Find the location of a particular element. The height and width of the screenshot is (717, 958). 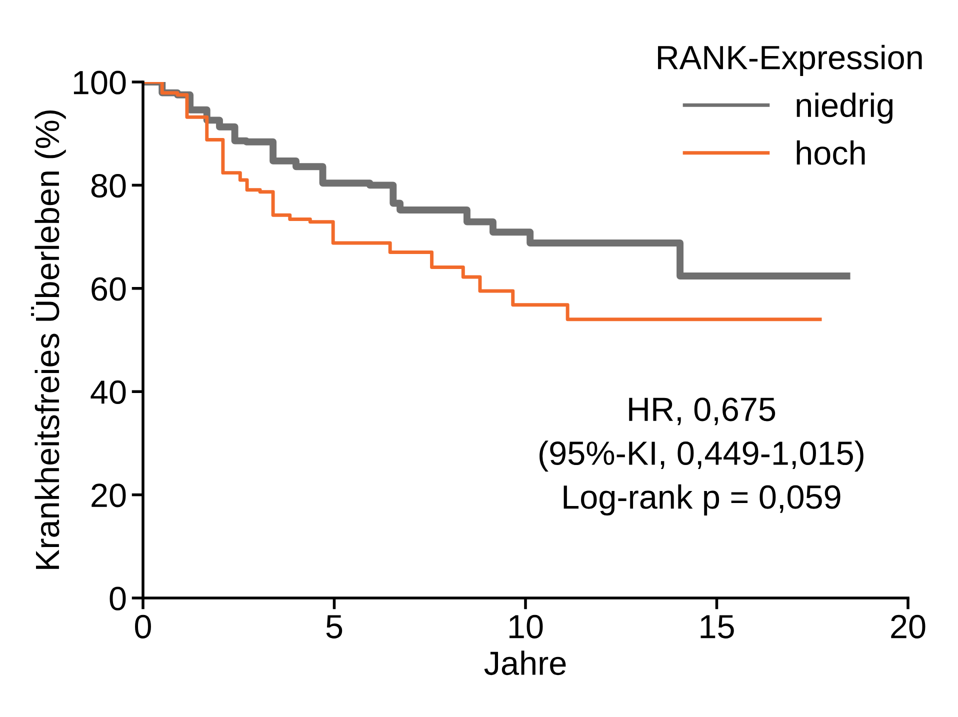

legend-title: RANK-Expression is located at coordinates (790, 60).